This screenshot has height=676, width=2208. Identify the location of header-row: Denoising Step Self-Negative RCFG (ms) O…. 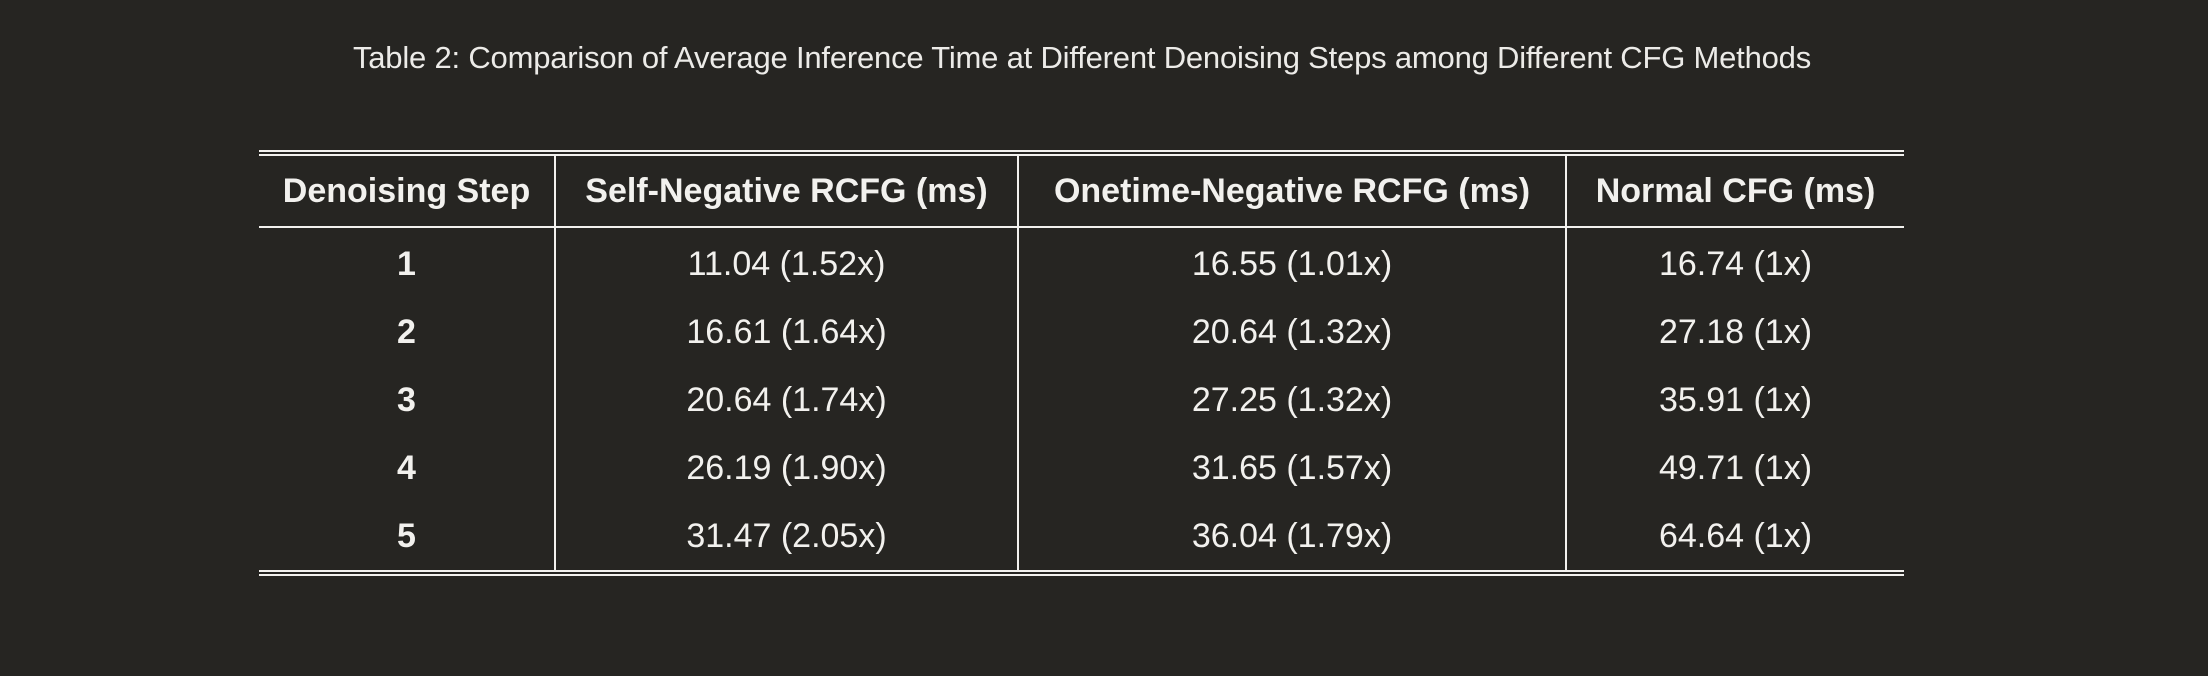
(1081, 192).